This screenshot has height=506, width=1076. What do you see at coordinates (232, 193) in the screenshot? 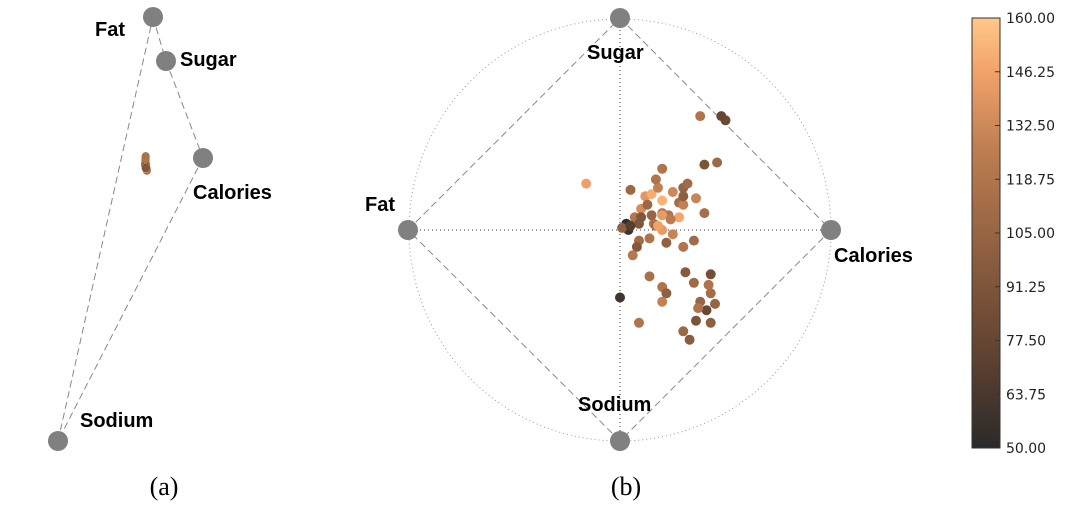
I see `anchor-a-calories-label: Calories` at bounding box center [232, 193].